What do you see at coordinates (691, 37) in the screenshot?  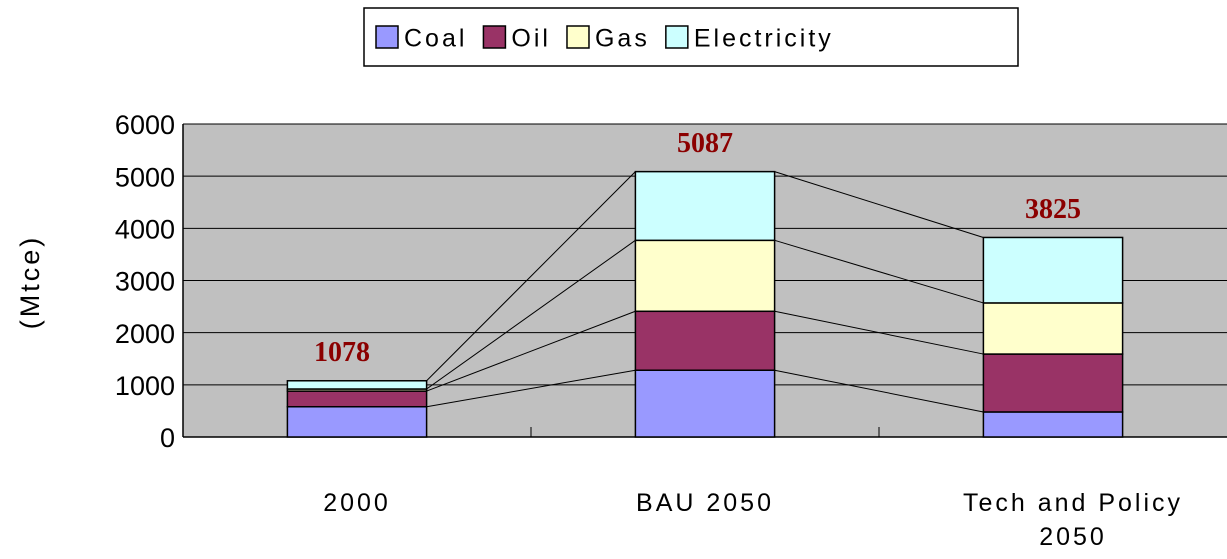 I see `legend-box` at bounding box center [691, 37].